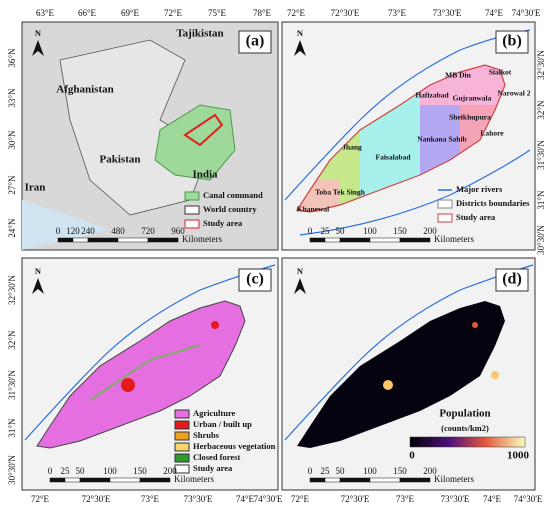 The width and height of the screenshot is (550, 510). I want to click on district-label: Toba Tek Singh, so click(340, 192).